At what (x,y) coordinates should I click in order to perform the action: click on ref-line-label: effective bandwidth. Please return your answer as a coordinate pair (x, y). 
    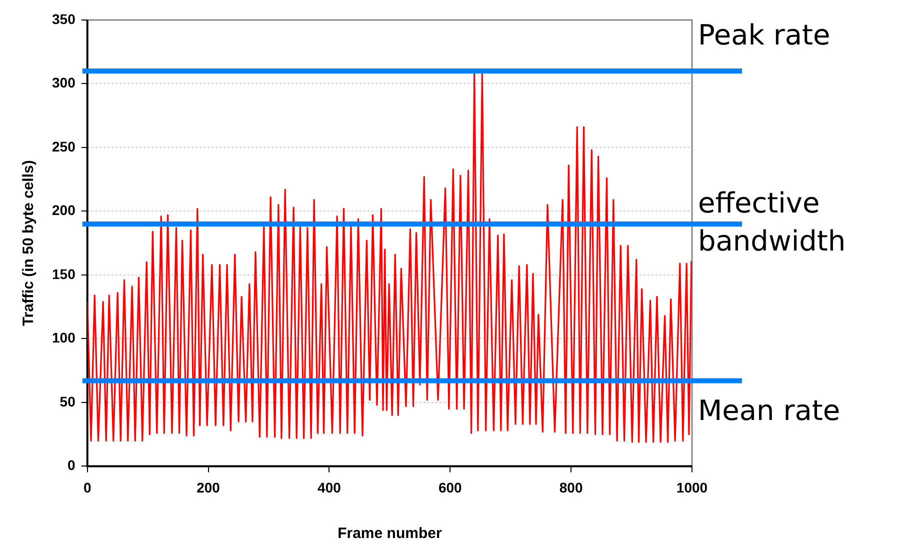
    Looking at the image, I should click on (772, 222).